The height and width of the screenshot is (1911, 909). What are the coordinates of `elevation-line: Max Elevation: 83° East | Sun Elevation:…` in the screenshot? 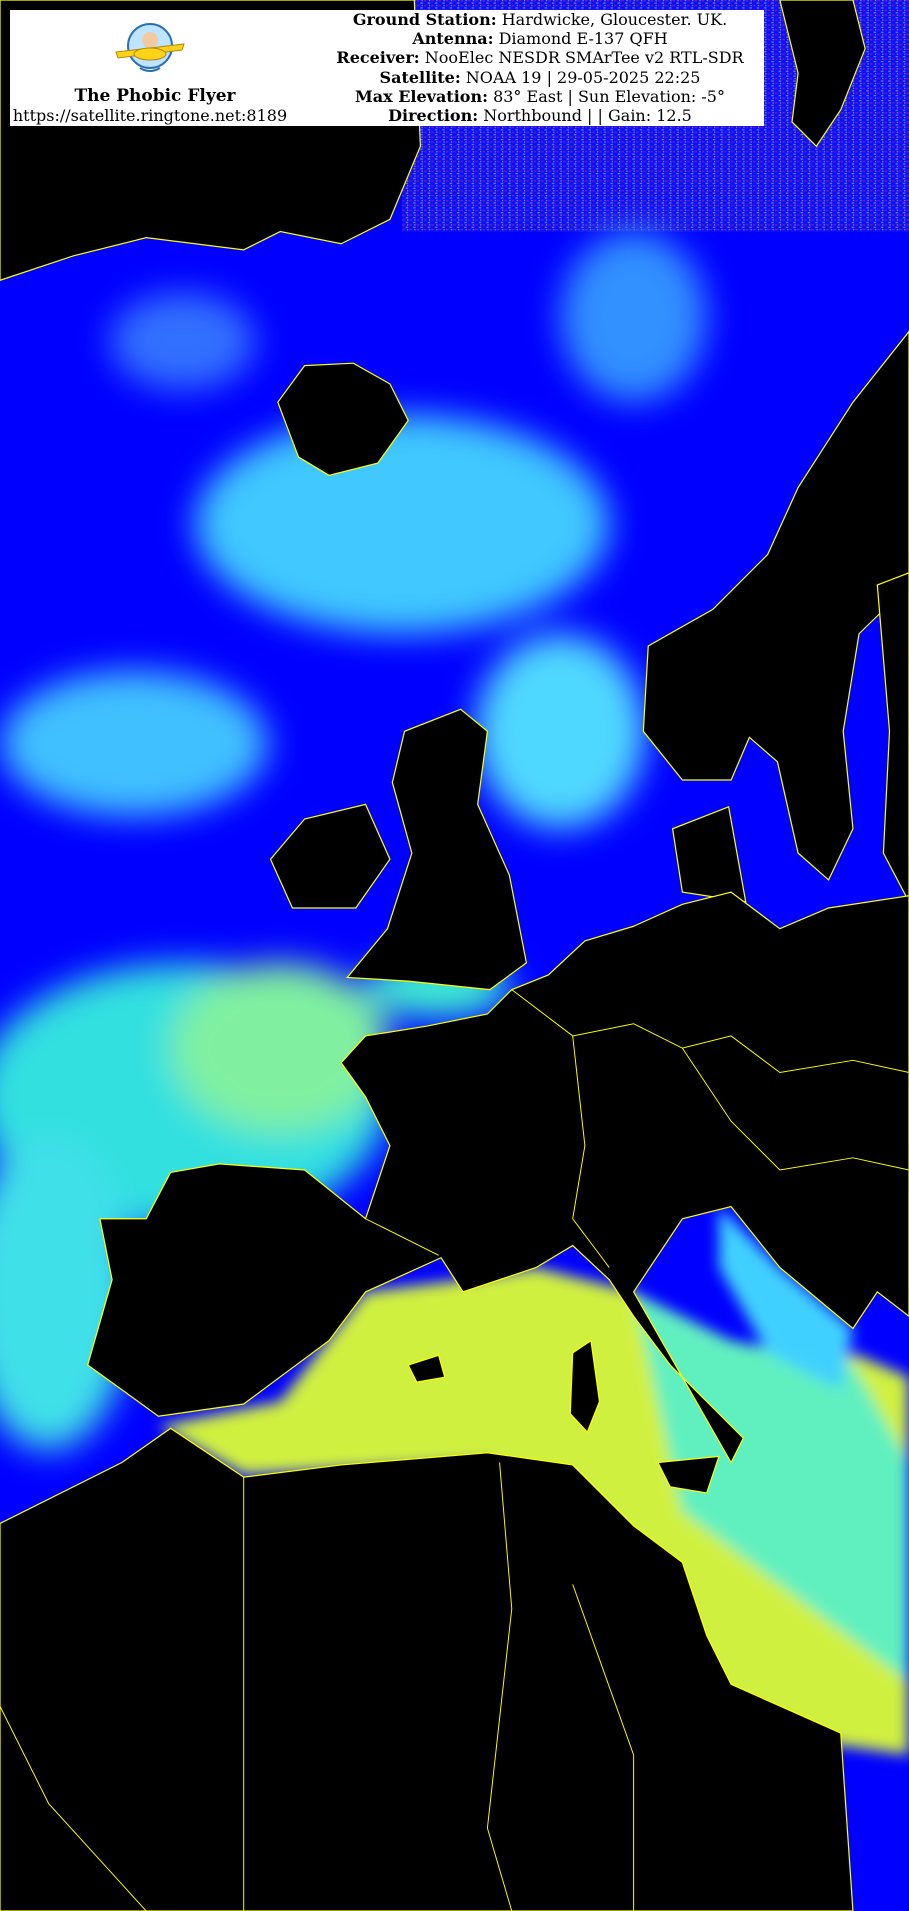 It's located at (540, 96).